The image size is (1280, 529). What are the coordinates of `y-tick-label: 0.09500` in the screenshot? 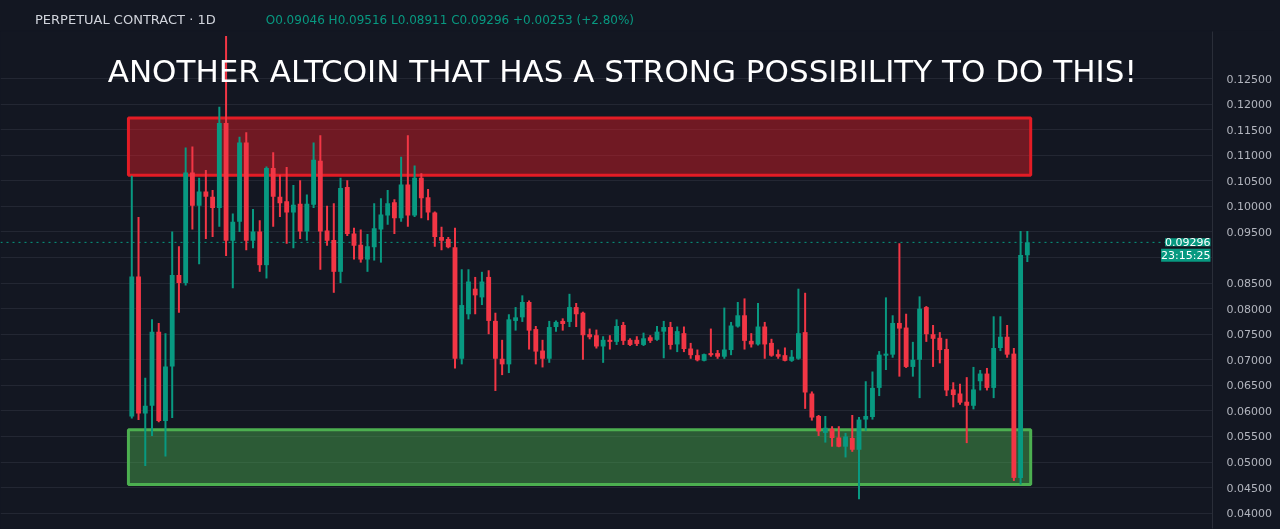 It's located at (1249, 232).